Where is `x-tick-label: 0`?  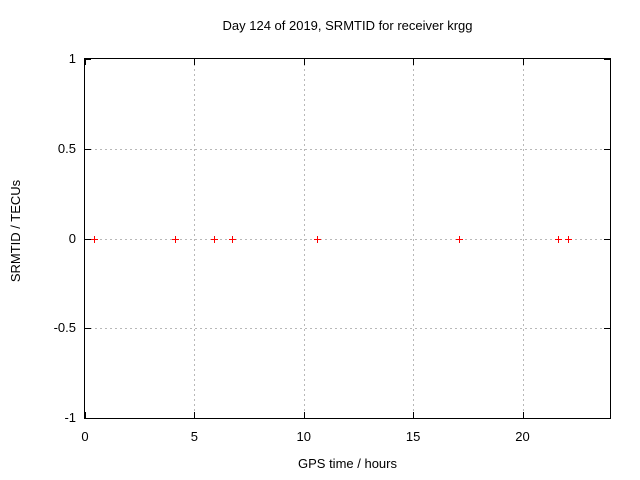
x-tick-label: 0 is located at coordinates (85, 436).